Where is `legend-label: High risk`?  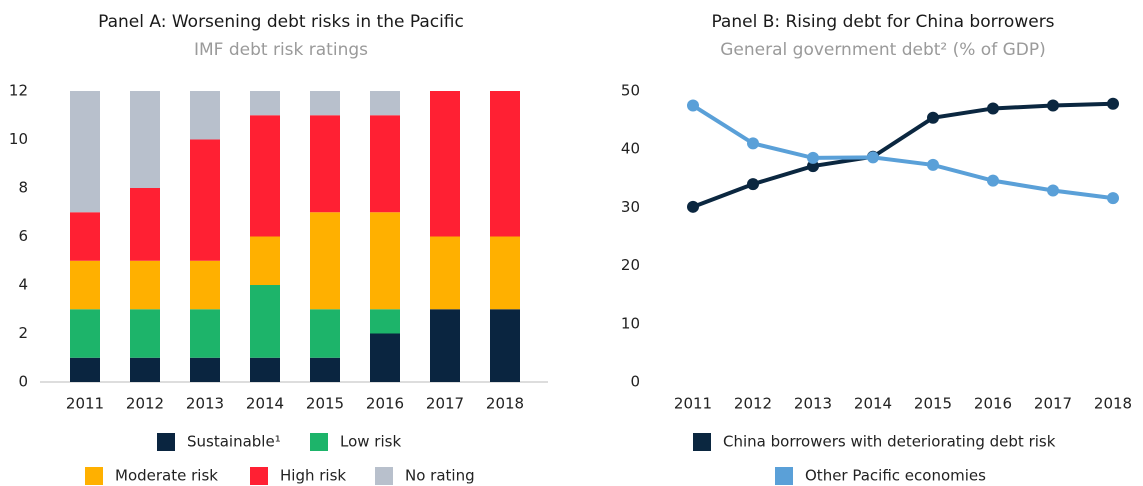
legend-label: High risk is located at coordinates (313, 476).